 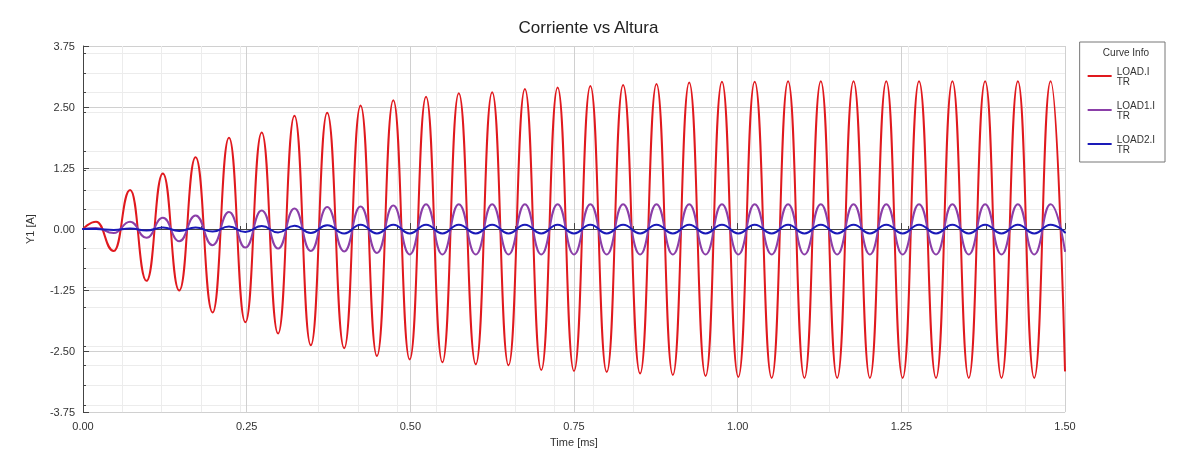 What do you see at coordinates (737, 425) in the screenshot?
I see `x-tick-label: 1.00` at bounding box center [737, 425].